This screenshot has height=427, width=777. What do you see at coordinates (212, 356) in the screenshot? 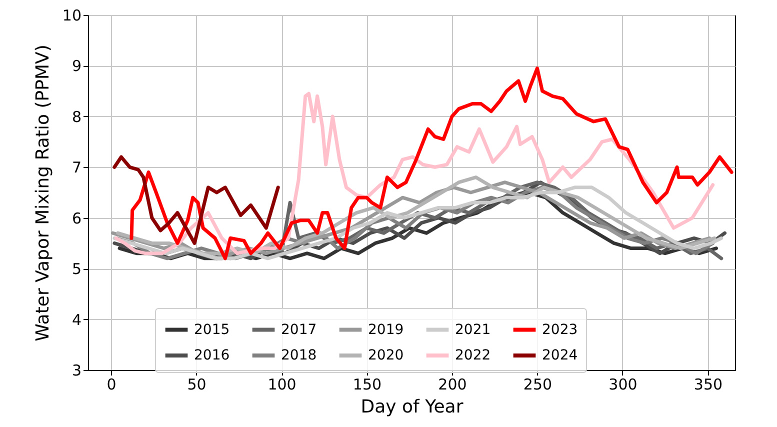
I see `legend-label: 2016` at bounding box center [212, 356].